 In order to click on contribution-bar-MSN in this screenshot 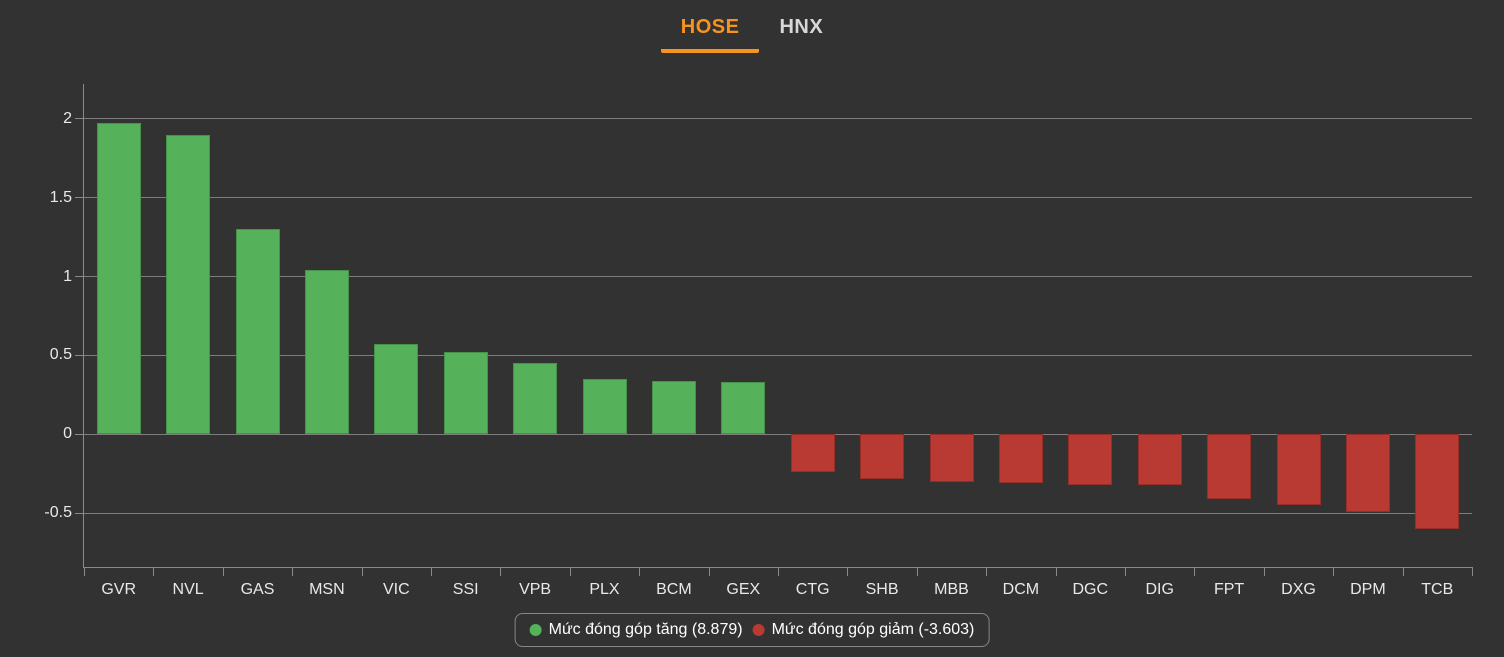, I will do `click(326, 352)`.